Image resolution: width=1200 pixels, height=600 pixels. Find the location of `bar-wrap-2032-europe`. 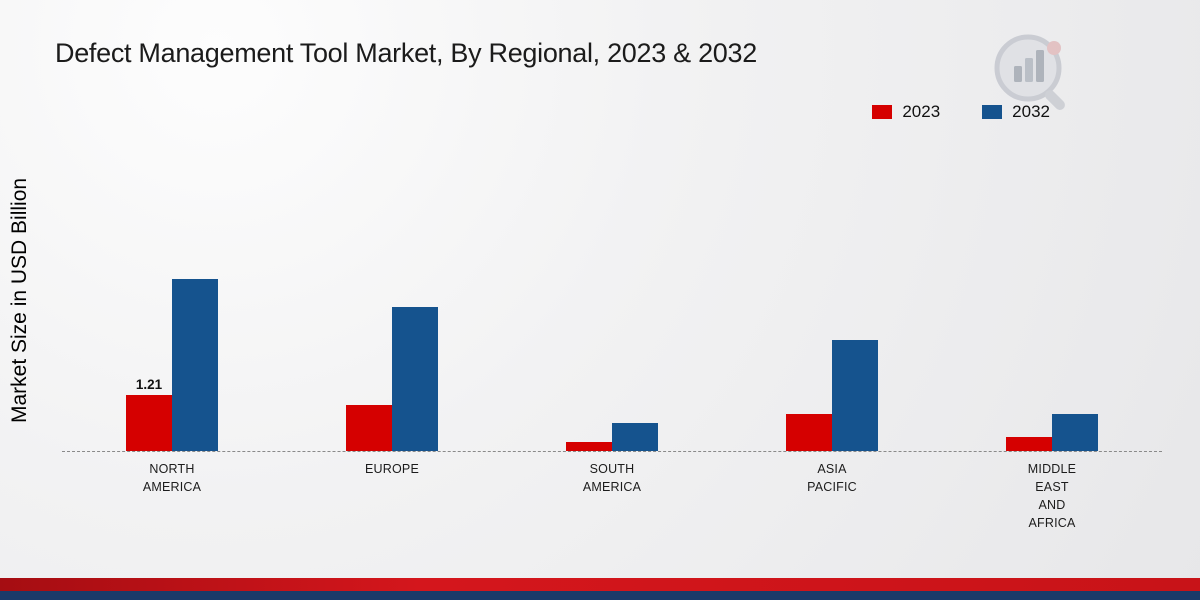

bar-wrap-2032-europe is located at coordinates (415, 379).